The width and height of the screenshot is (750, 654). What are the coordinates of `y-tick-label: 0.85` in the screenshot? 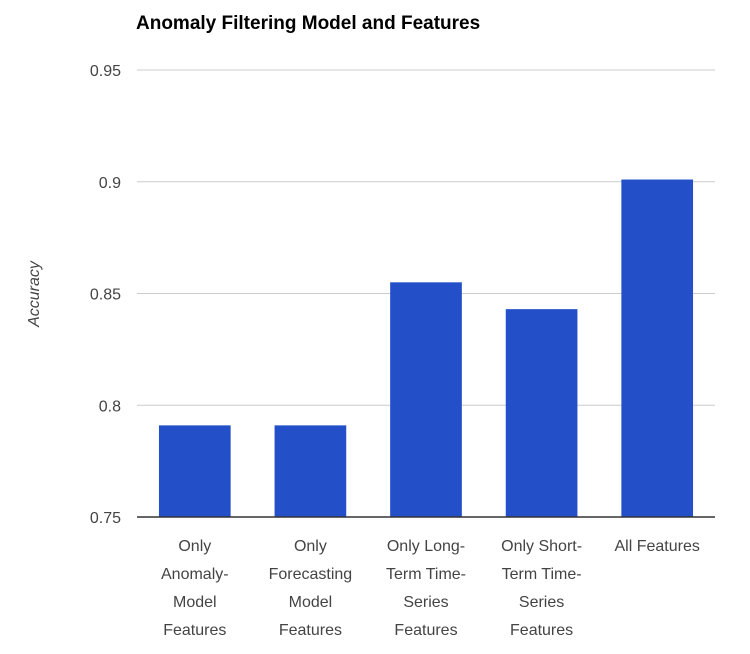 It's located at (105, 295).